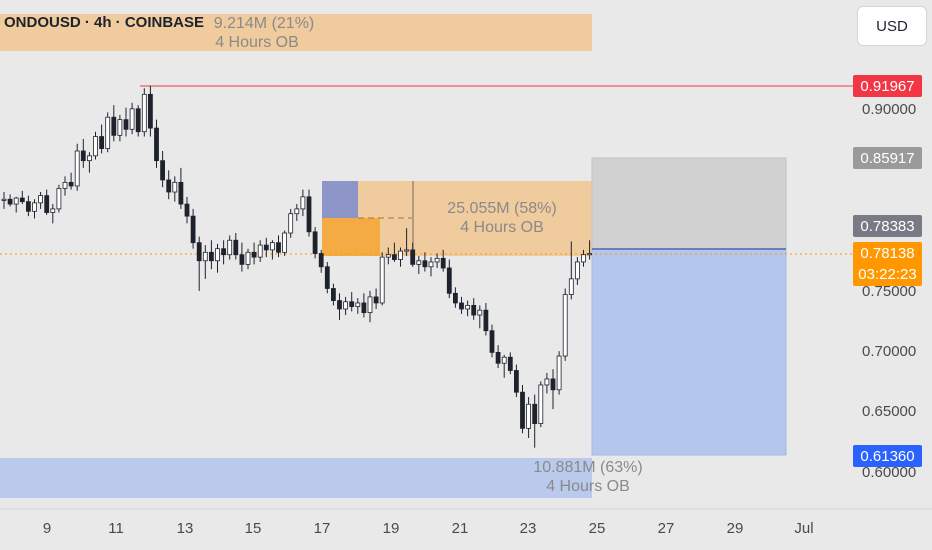 This screenshot has width=932, height=550. I want to click on x-tick: 29, so click(735, 528).